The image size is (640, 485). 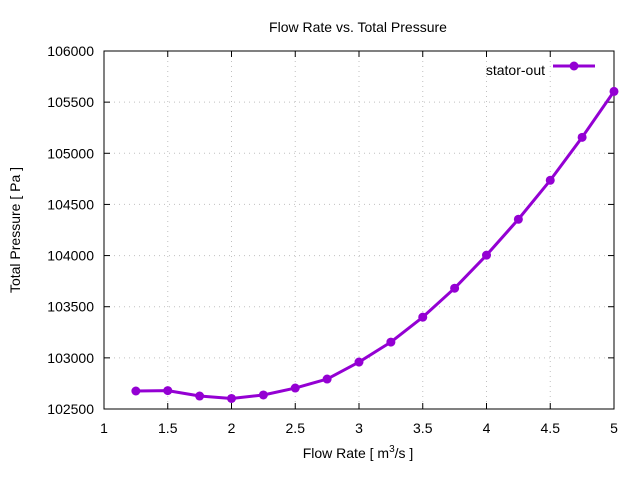 What do you see at coordinates (359, 428) in the screenshot?
I see `x-tick-label: 3` at bounding box center [359, 428].